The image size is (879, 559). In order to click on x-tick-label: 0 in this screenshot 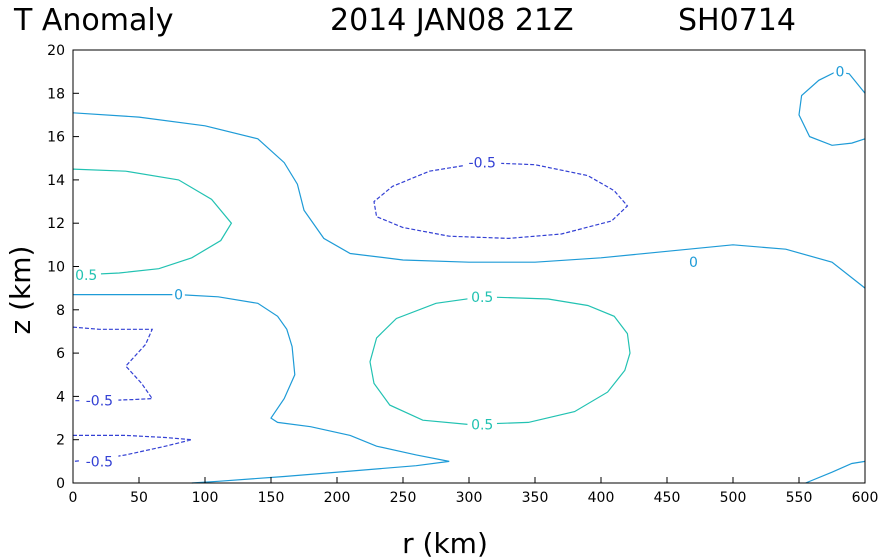, I will do `click(73, 498)`.